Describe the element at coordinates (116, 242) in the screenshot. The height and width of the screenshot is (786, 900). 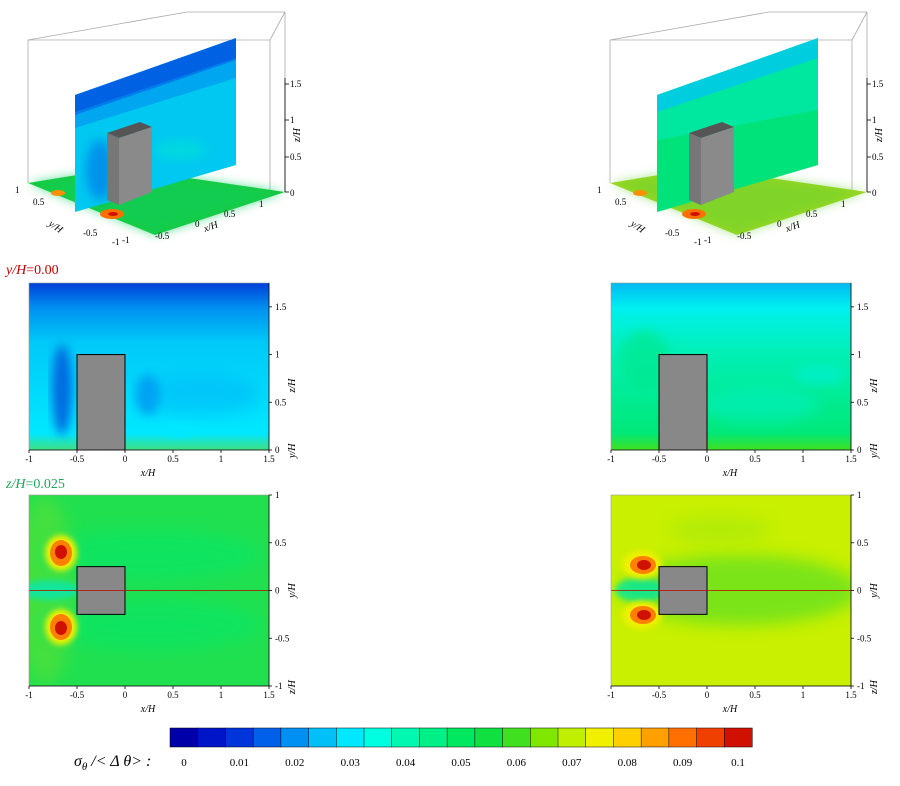
I see `y-tick: -1` at that location.